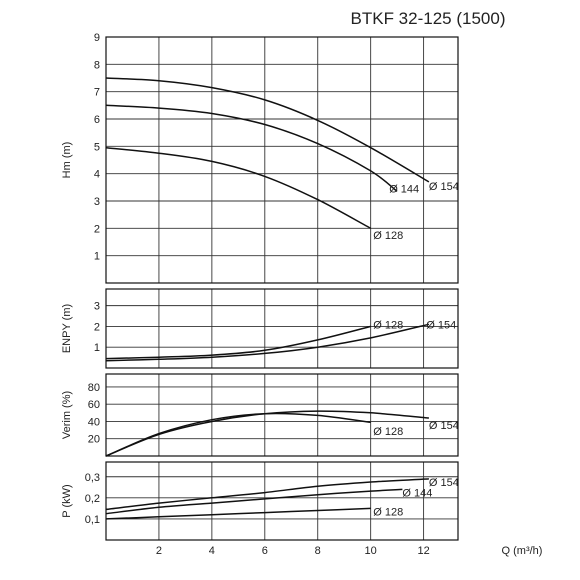 Image resolution: width=580 pixels, height=580 pixels. Describe the element at coordinates (97, 38) in the screenshot. I see `y-tick-label: 9` at that location.